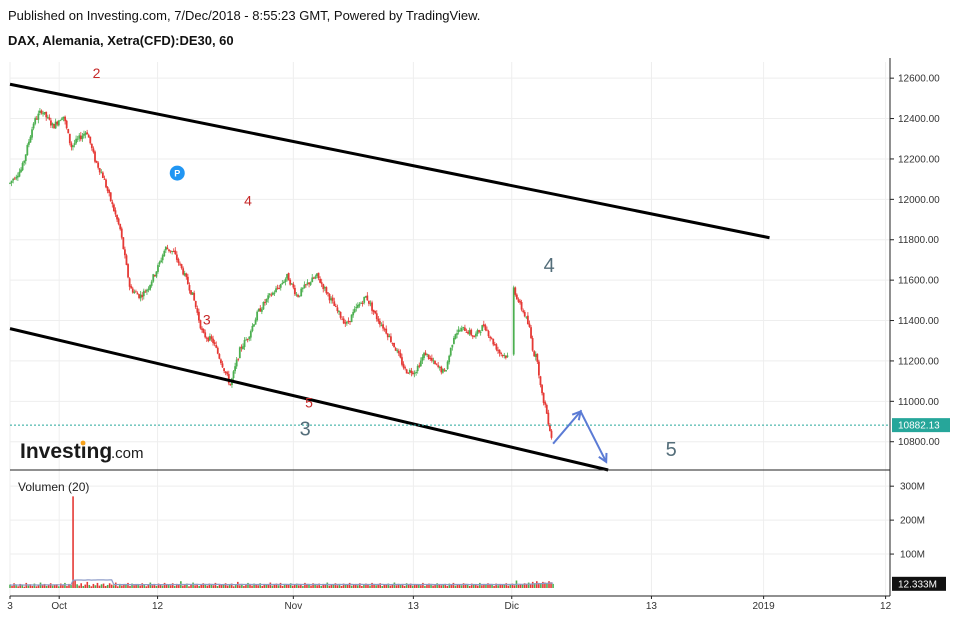 Image resolution: width=957 pixels, height=619 pixels. Describe the element at coordinates (918, 402) in the screenshot. I see `price-tick-label: 11000.00` at that location.